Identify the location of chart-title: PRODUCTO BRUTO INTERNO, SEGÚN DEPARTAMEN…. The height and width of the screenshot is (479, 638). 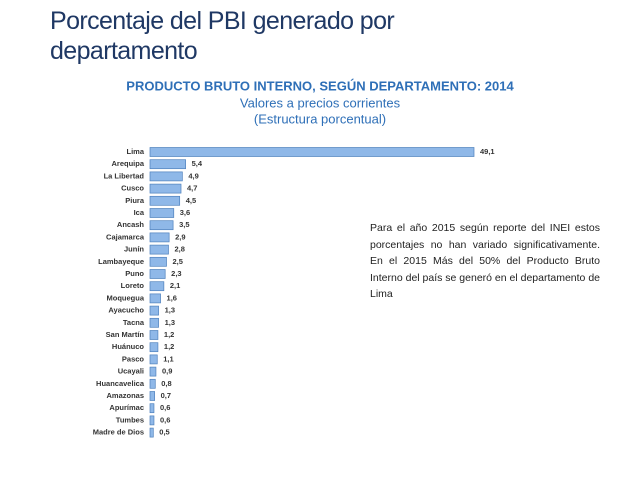
(320, 85).